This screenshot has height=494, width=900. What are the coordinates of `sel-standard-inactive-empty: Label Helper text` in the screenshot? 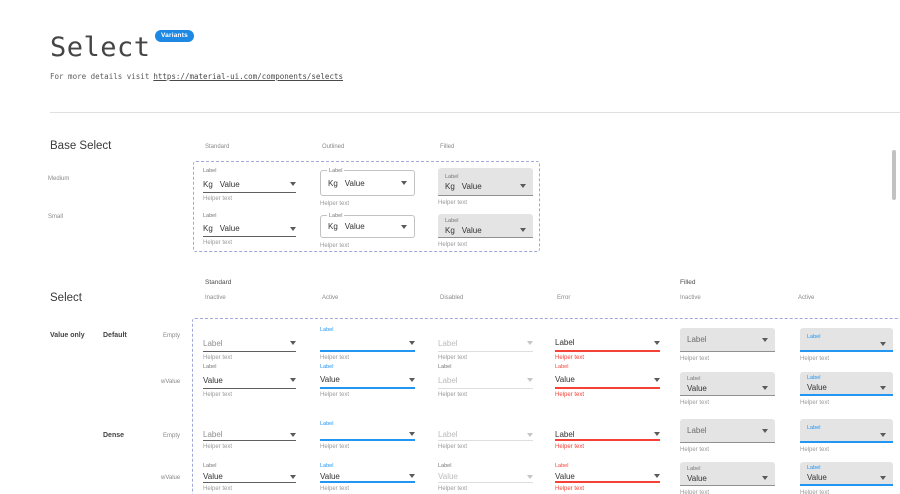 It's located at (249, 343).